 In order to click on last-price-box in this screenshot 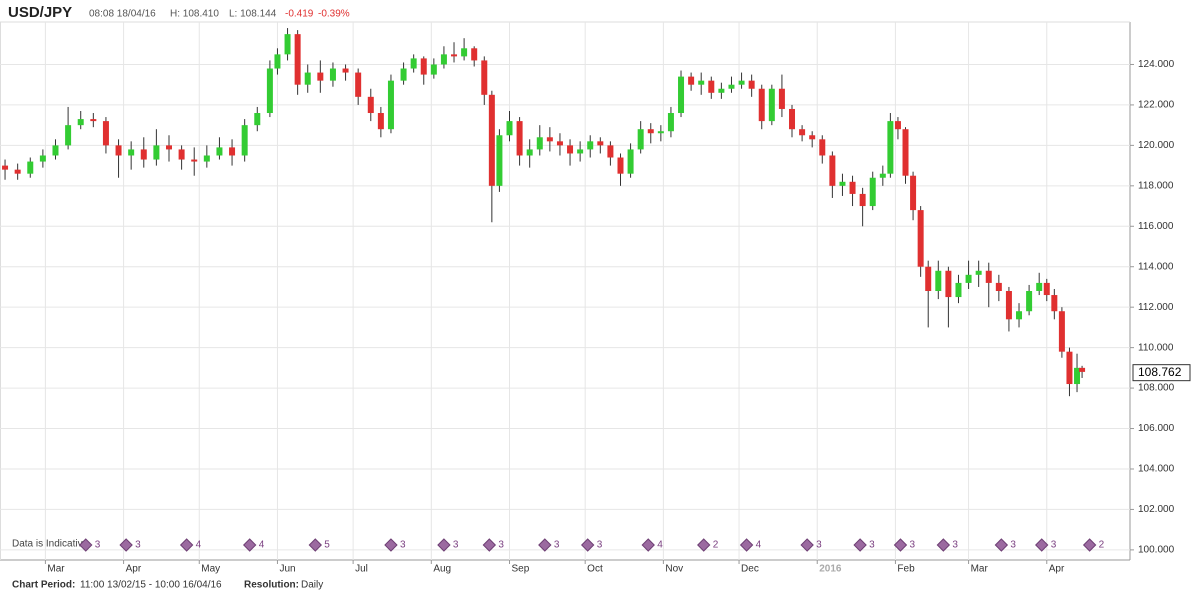, I will do `click(1161, 373)`.